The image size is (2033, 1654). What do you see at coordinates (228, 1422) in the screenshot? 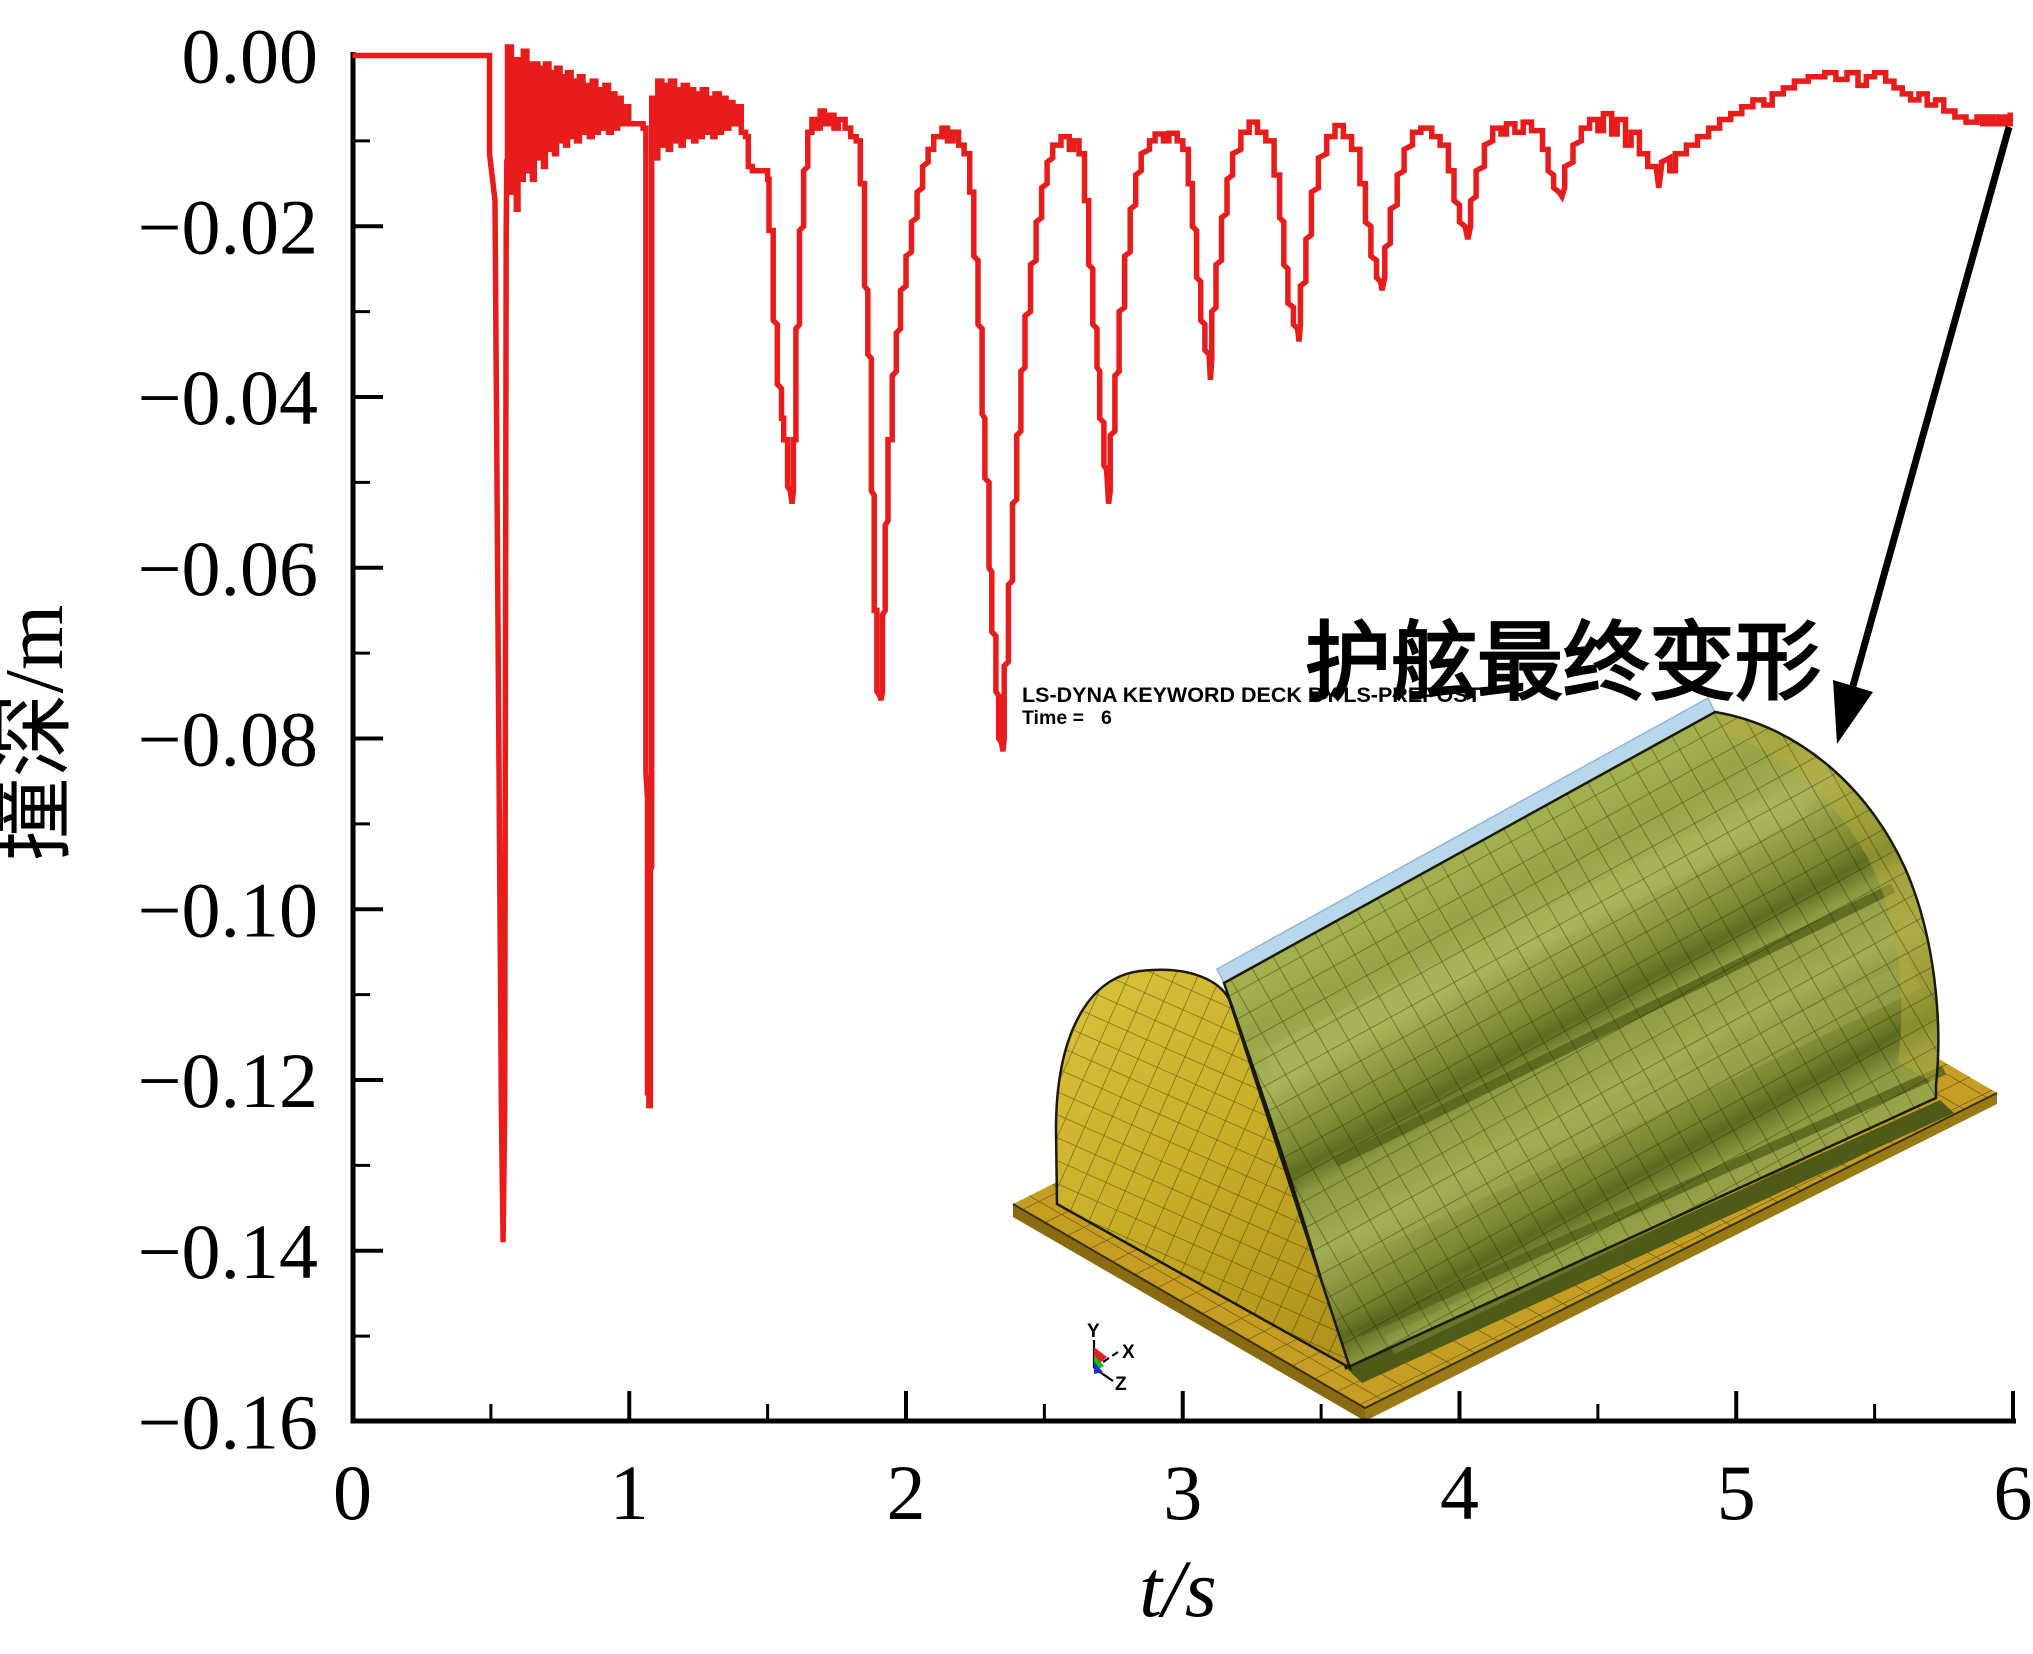
I see `y-tick-label: −0.16` at bounding box center [228, 1422].